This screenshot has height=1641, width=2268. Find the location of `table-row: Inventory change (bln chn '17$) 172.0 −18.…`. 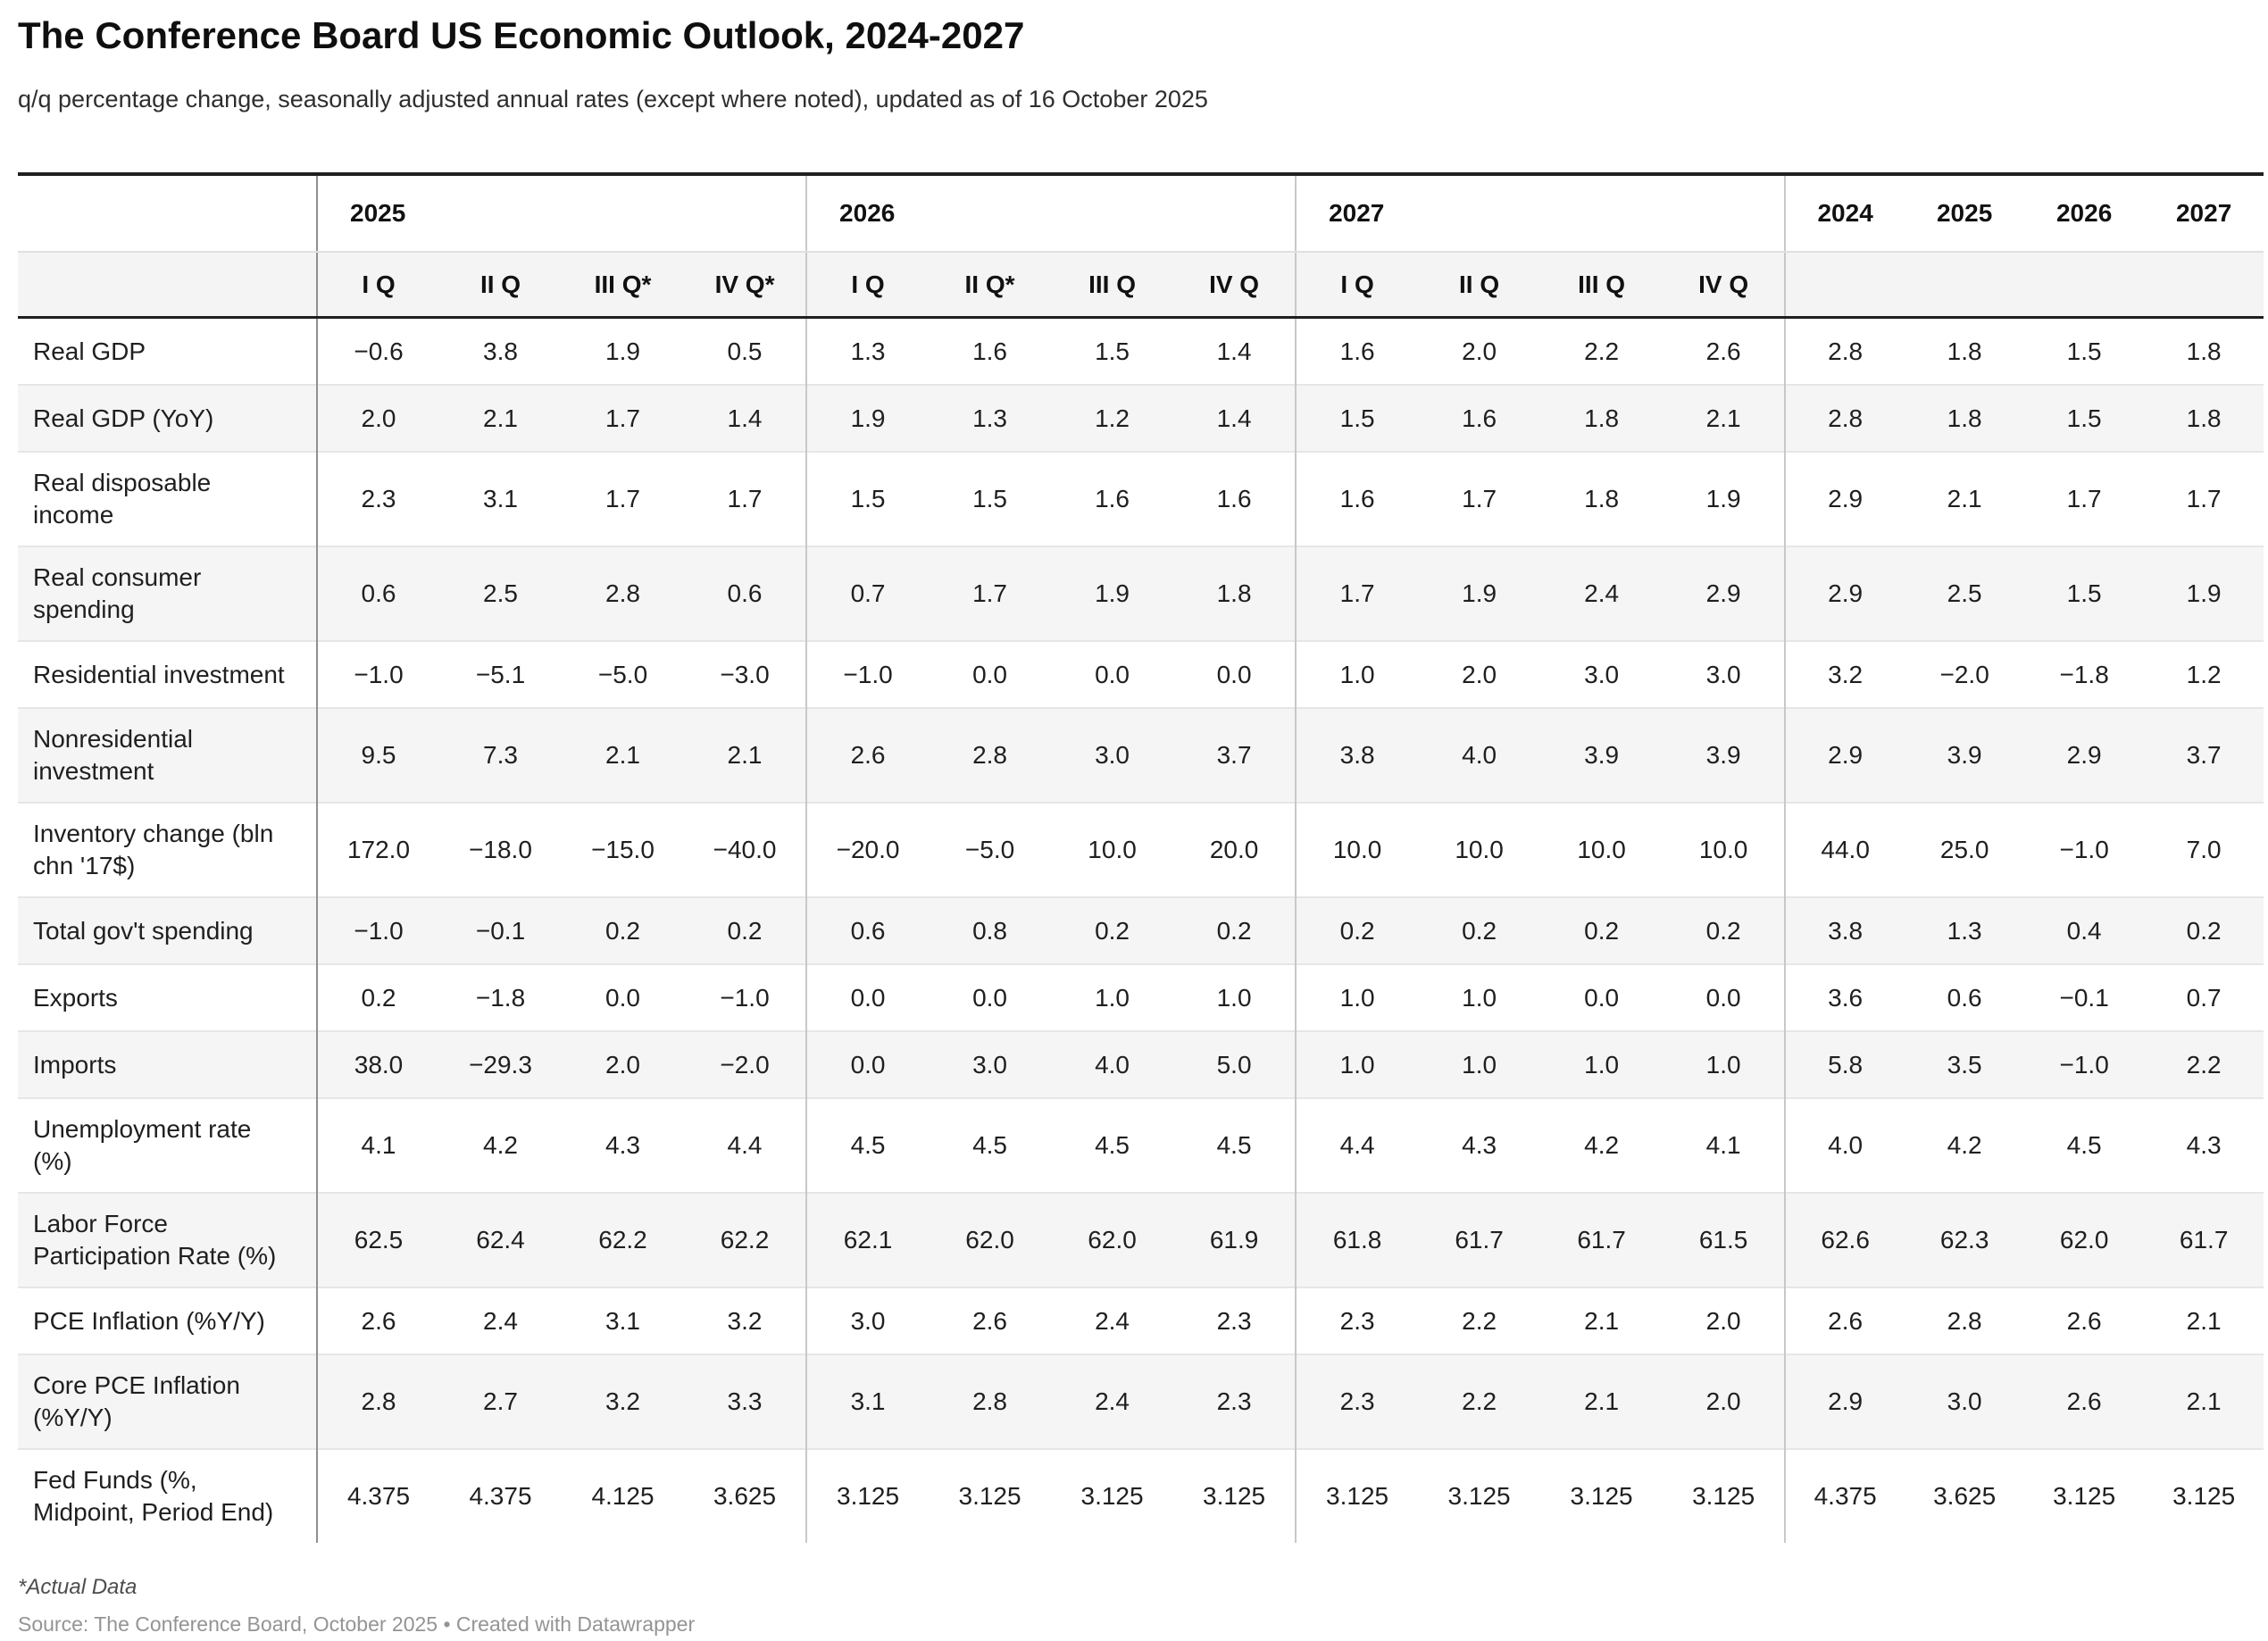

table-row: Inventory change (bln chn '17$) 172.0 −18.… is located at coordinates (1141, 850).